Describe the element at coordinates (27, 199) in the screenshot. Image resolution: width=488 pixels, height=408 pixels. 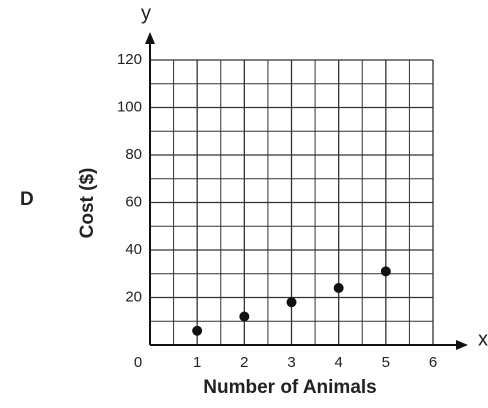
I see `panel-label: D` at that location.